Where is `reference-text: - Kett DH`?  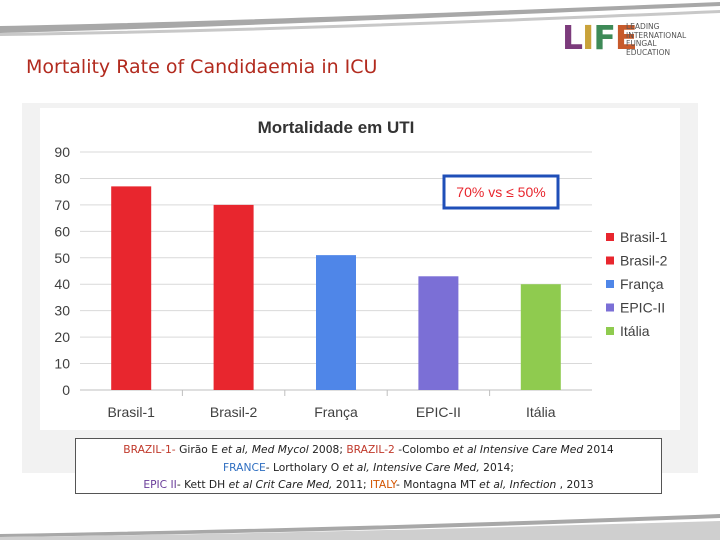 reference-text: - Kett DH is located at coordinates (202, 484).